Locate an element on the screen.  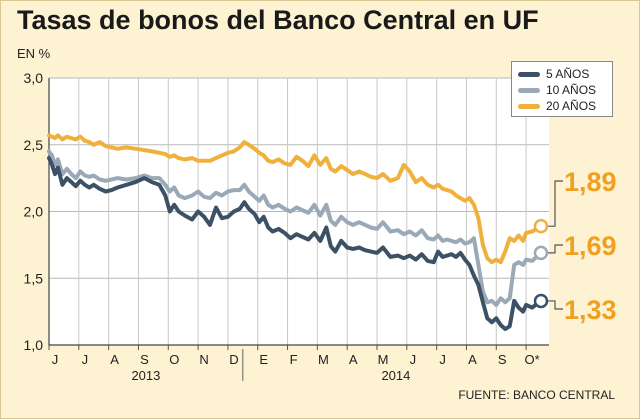
y-tick-label: 1,0 is located at coordinates (34, 345).